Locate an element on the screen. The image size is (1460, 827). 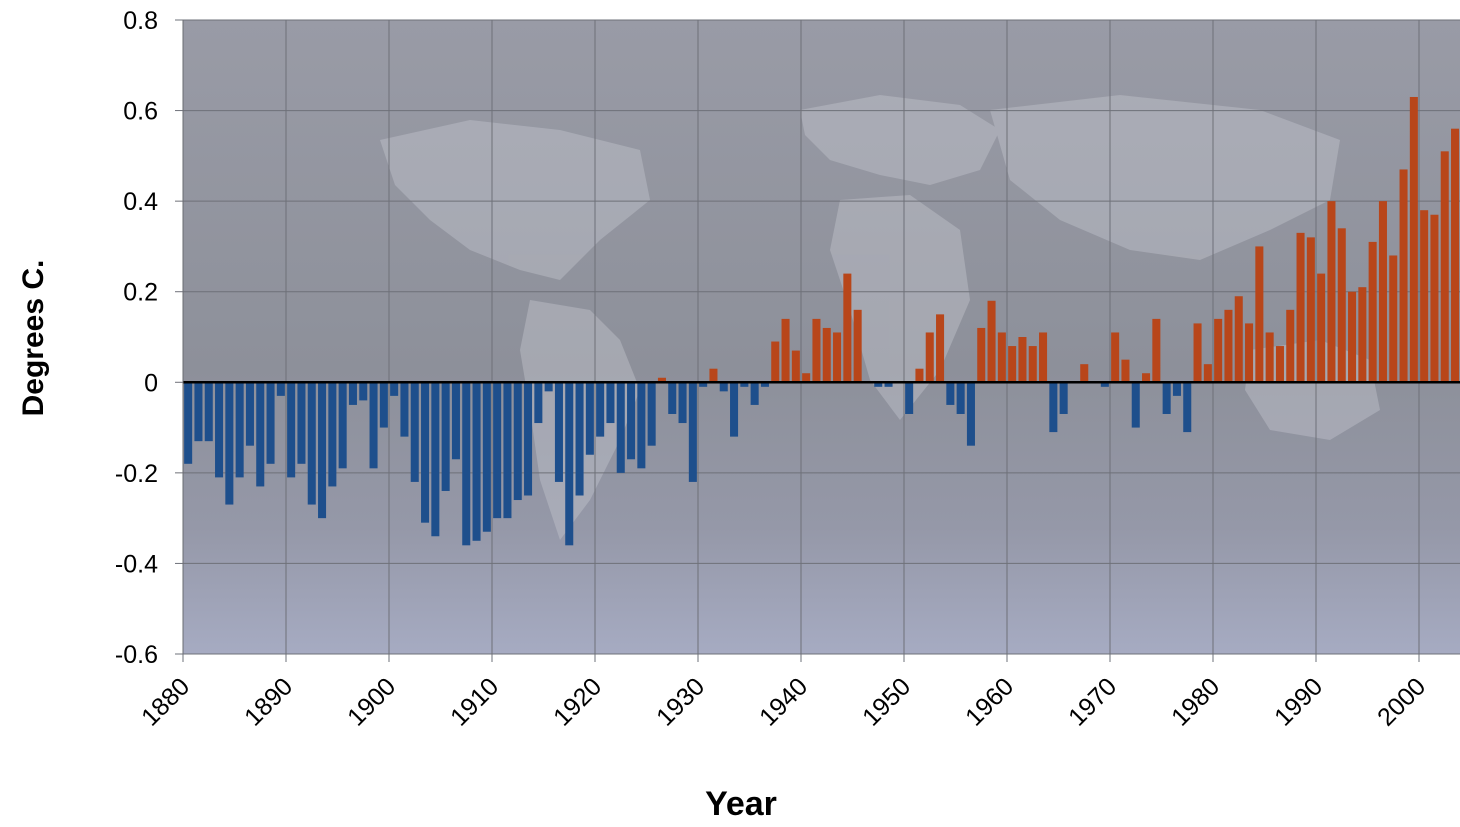
bar-1905 is located at coordinates (445, 436).